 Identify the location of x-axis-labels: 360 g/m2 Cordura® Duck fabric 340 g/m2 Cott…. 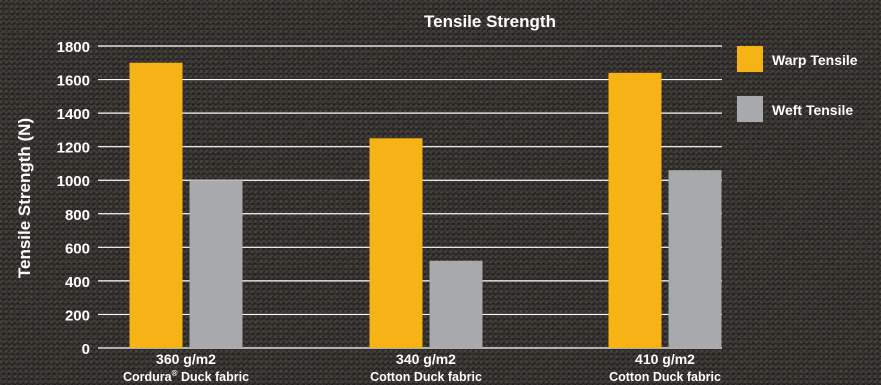
(422, 367).